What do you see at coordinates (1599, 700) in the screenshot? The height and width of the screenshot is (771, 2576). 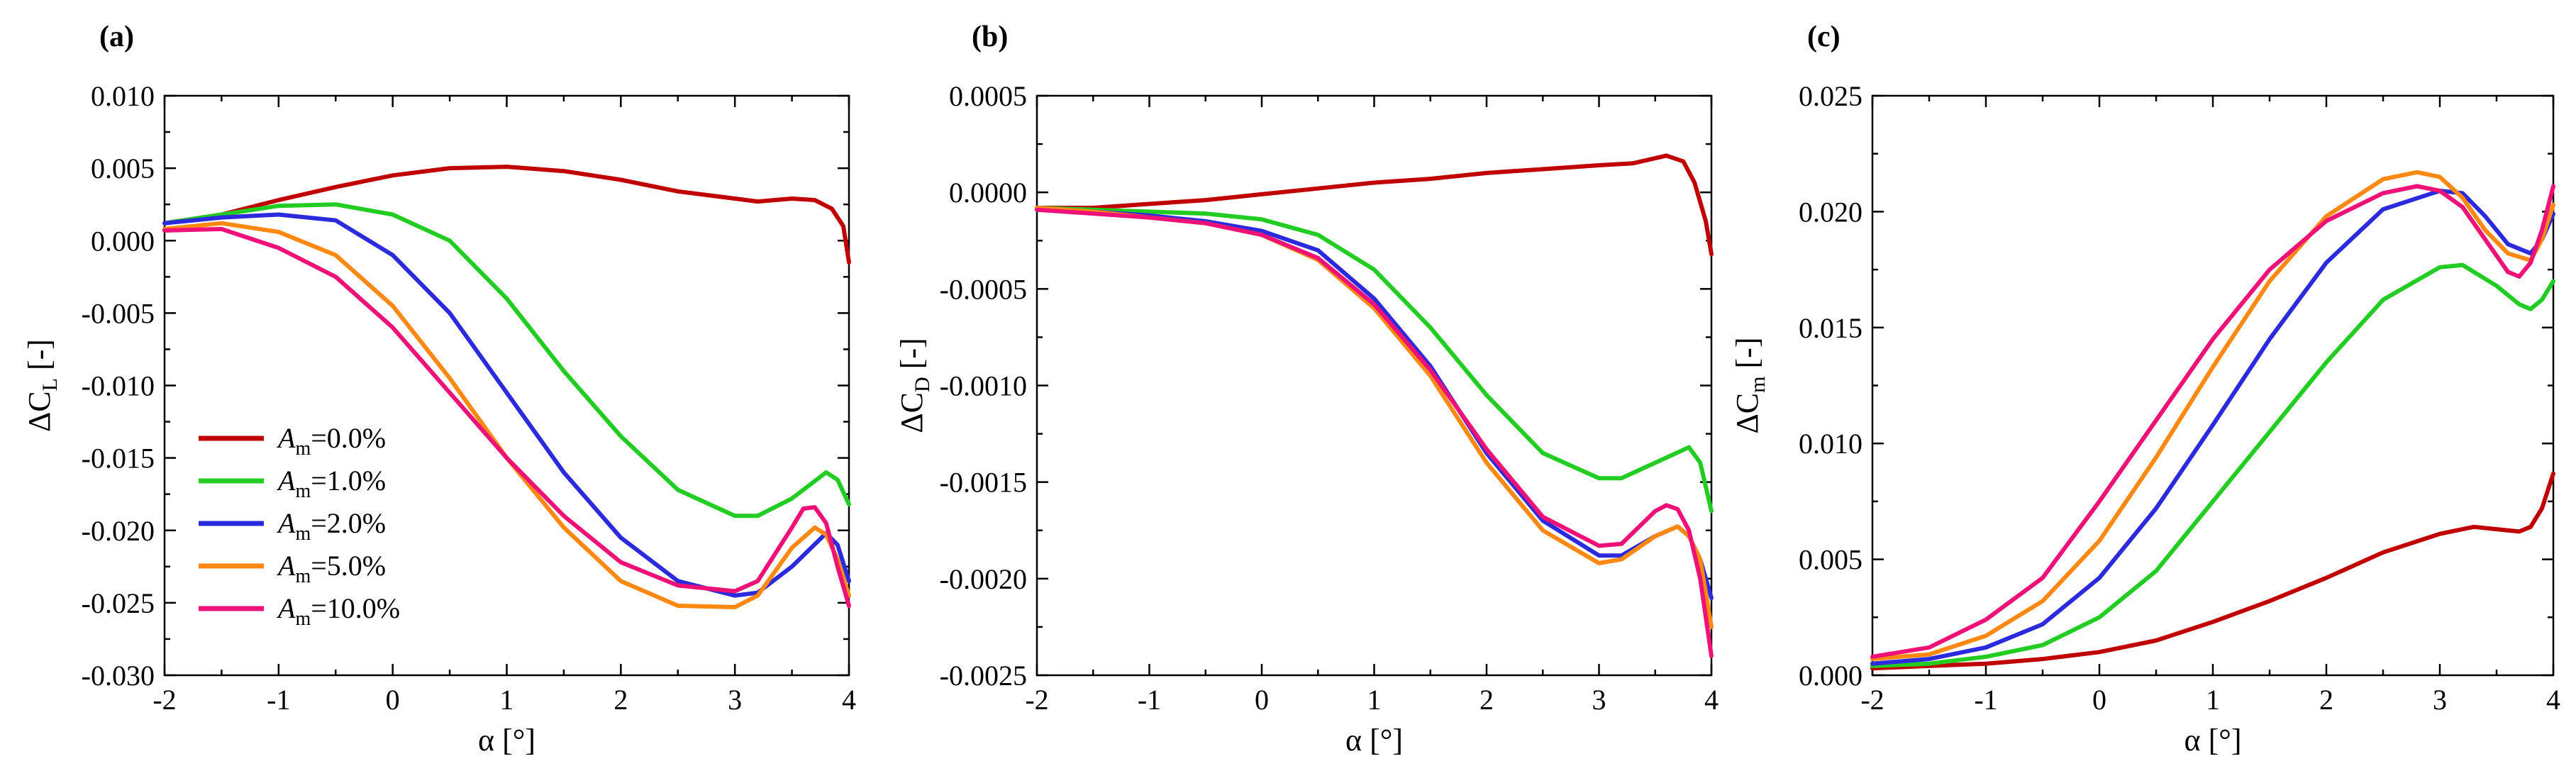 I see `panel-b-xtick-label: 3` at bounding box center [1599, 700].